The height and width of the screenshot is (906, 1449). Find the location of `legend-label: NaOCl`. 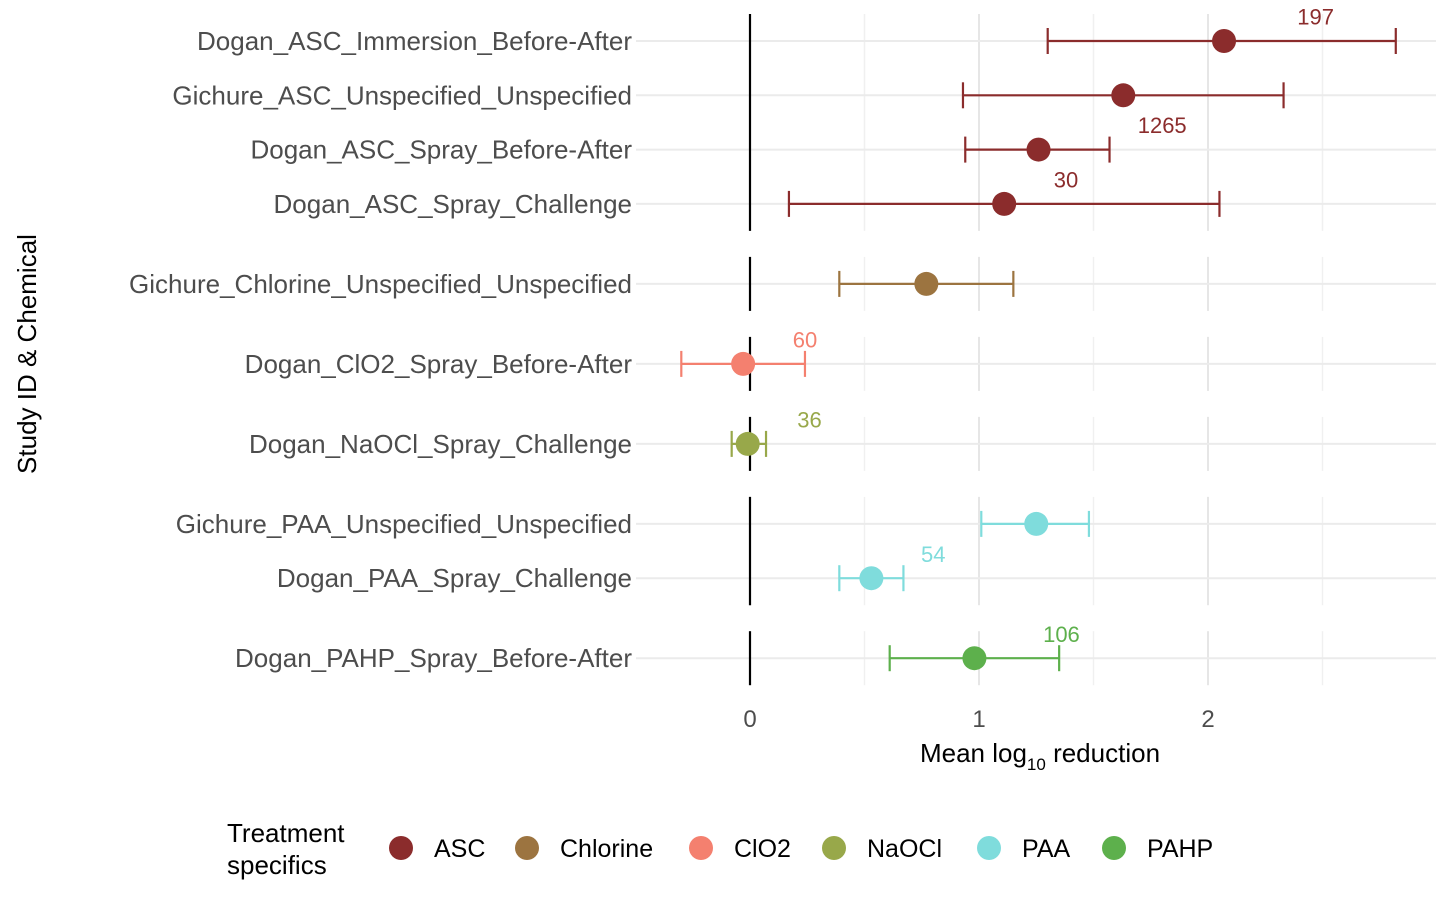

legend-label: NaOCl is located at coordinates (904, 849).